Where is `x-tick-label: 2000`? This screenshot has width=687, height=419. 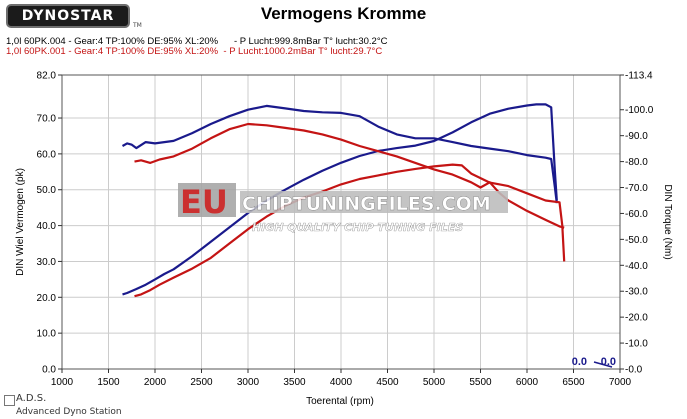 x-tick-label: 2000 is located at coordinates (155, 382).